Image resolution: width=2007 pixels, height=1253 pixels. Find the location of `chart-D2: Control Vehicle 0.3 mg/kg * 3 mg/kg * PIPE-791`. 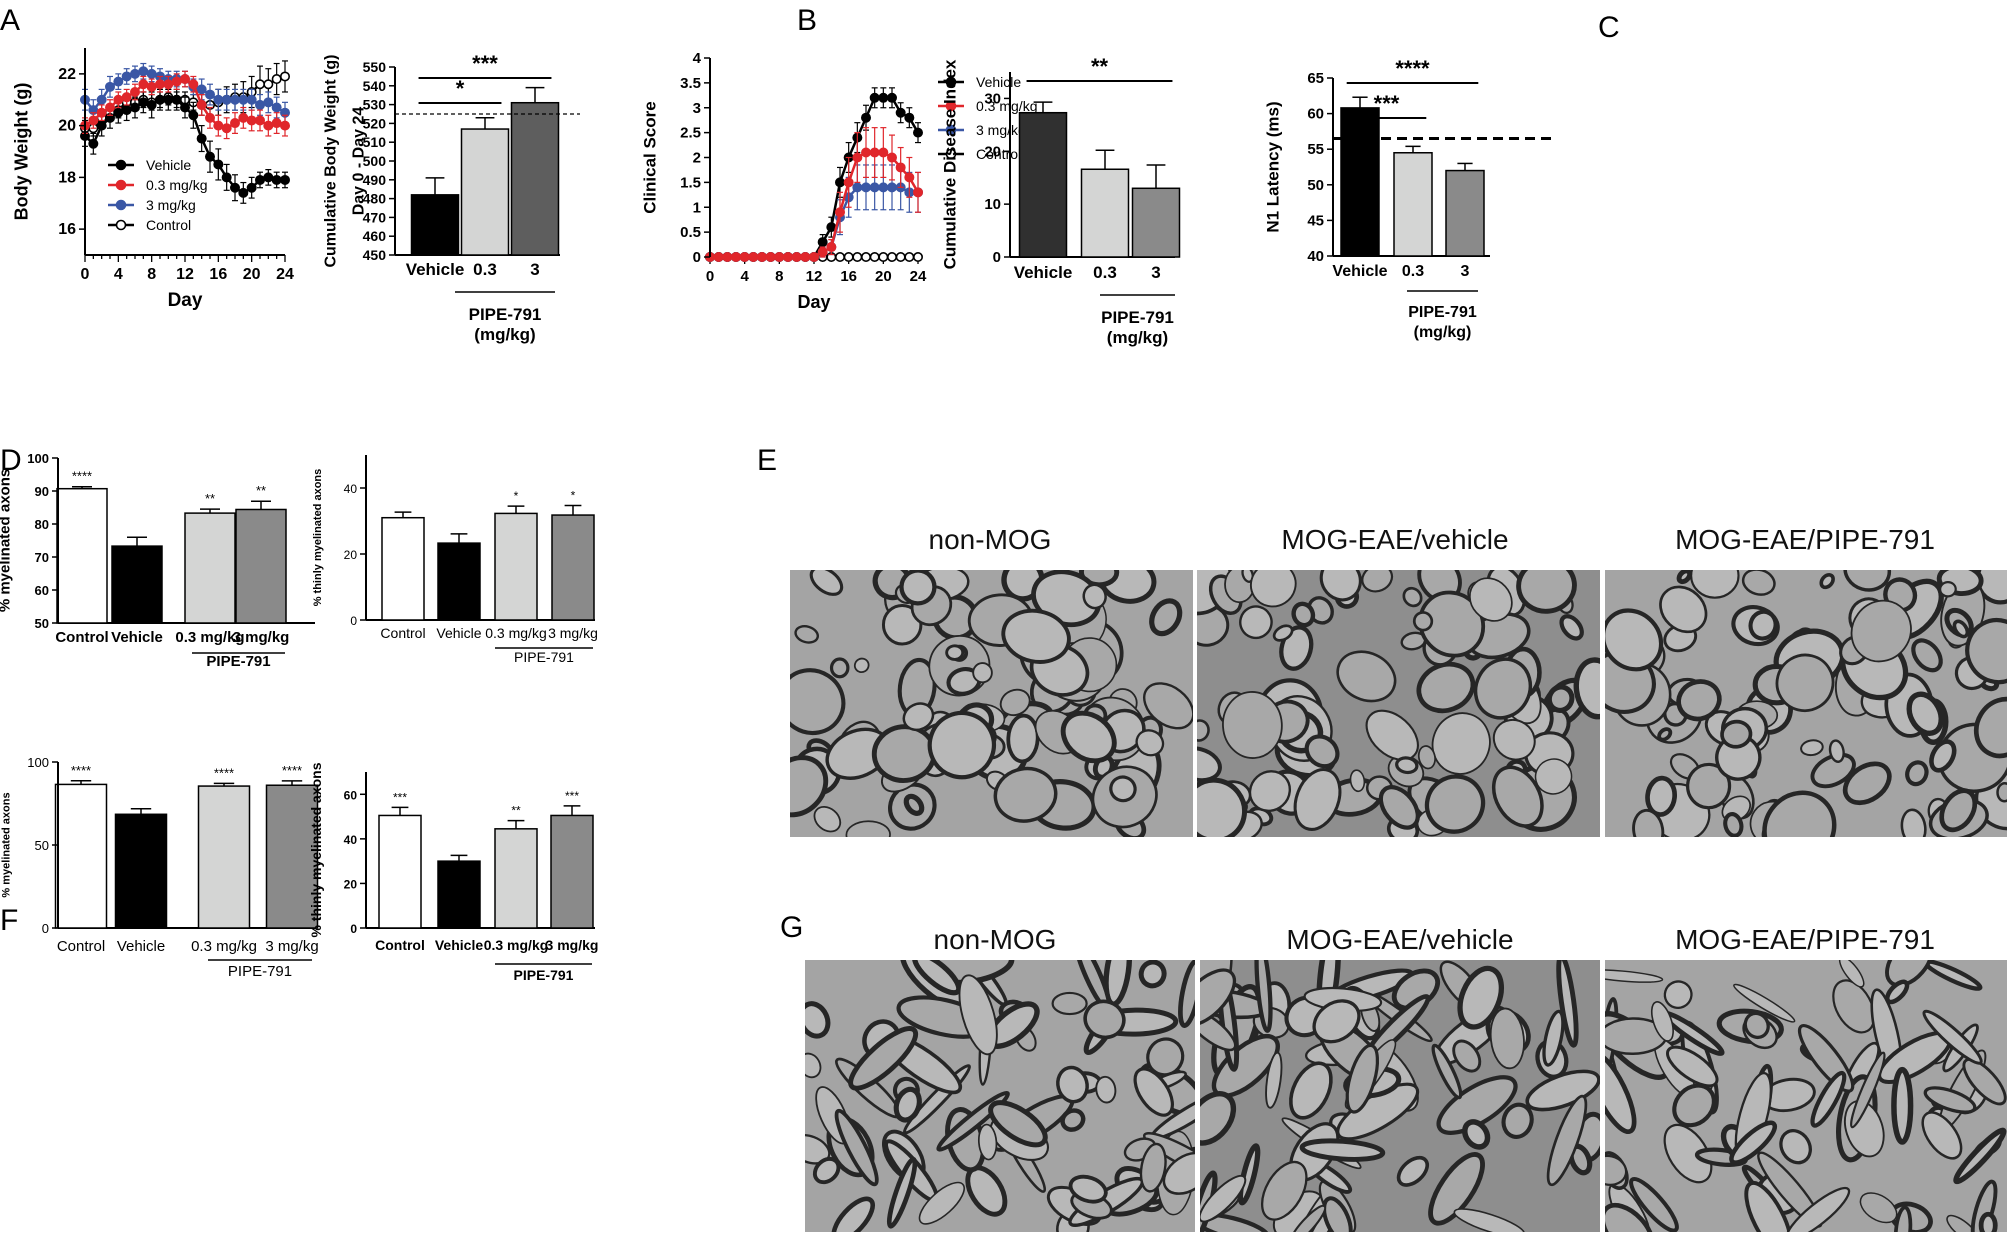

chart-D2: Control Vehicle 0.3 mg/kg * 3 mg/kg * PIPE-791 is located at coordinates (482, 576).